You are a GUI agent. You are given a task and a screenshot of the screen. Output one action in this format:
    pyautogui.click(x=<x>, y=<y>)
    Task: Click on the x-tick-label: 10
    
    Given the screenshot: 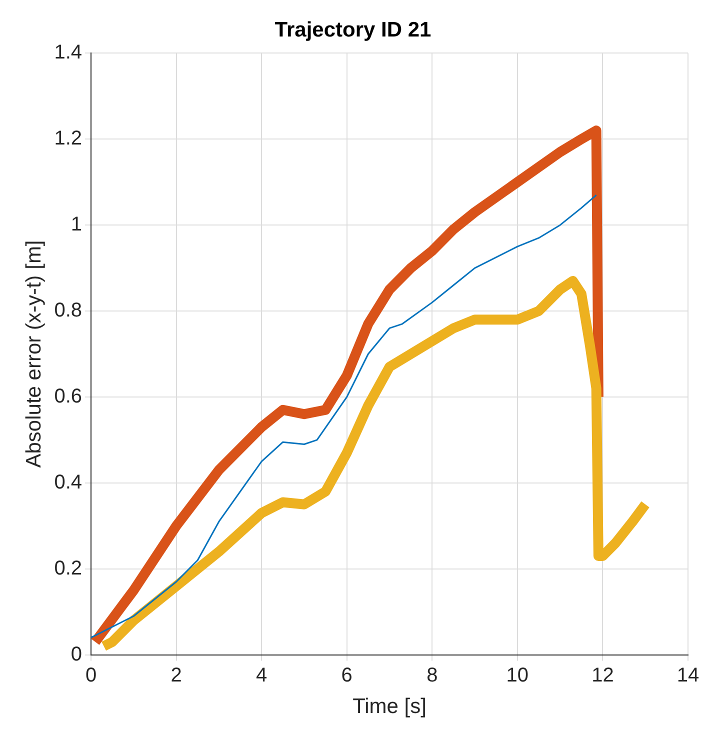 What is the action you would take?
    pyautogui.click(x=517, y=675)
    